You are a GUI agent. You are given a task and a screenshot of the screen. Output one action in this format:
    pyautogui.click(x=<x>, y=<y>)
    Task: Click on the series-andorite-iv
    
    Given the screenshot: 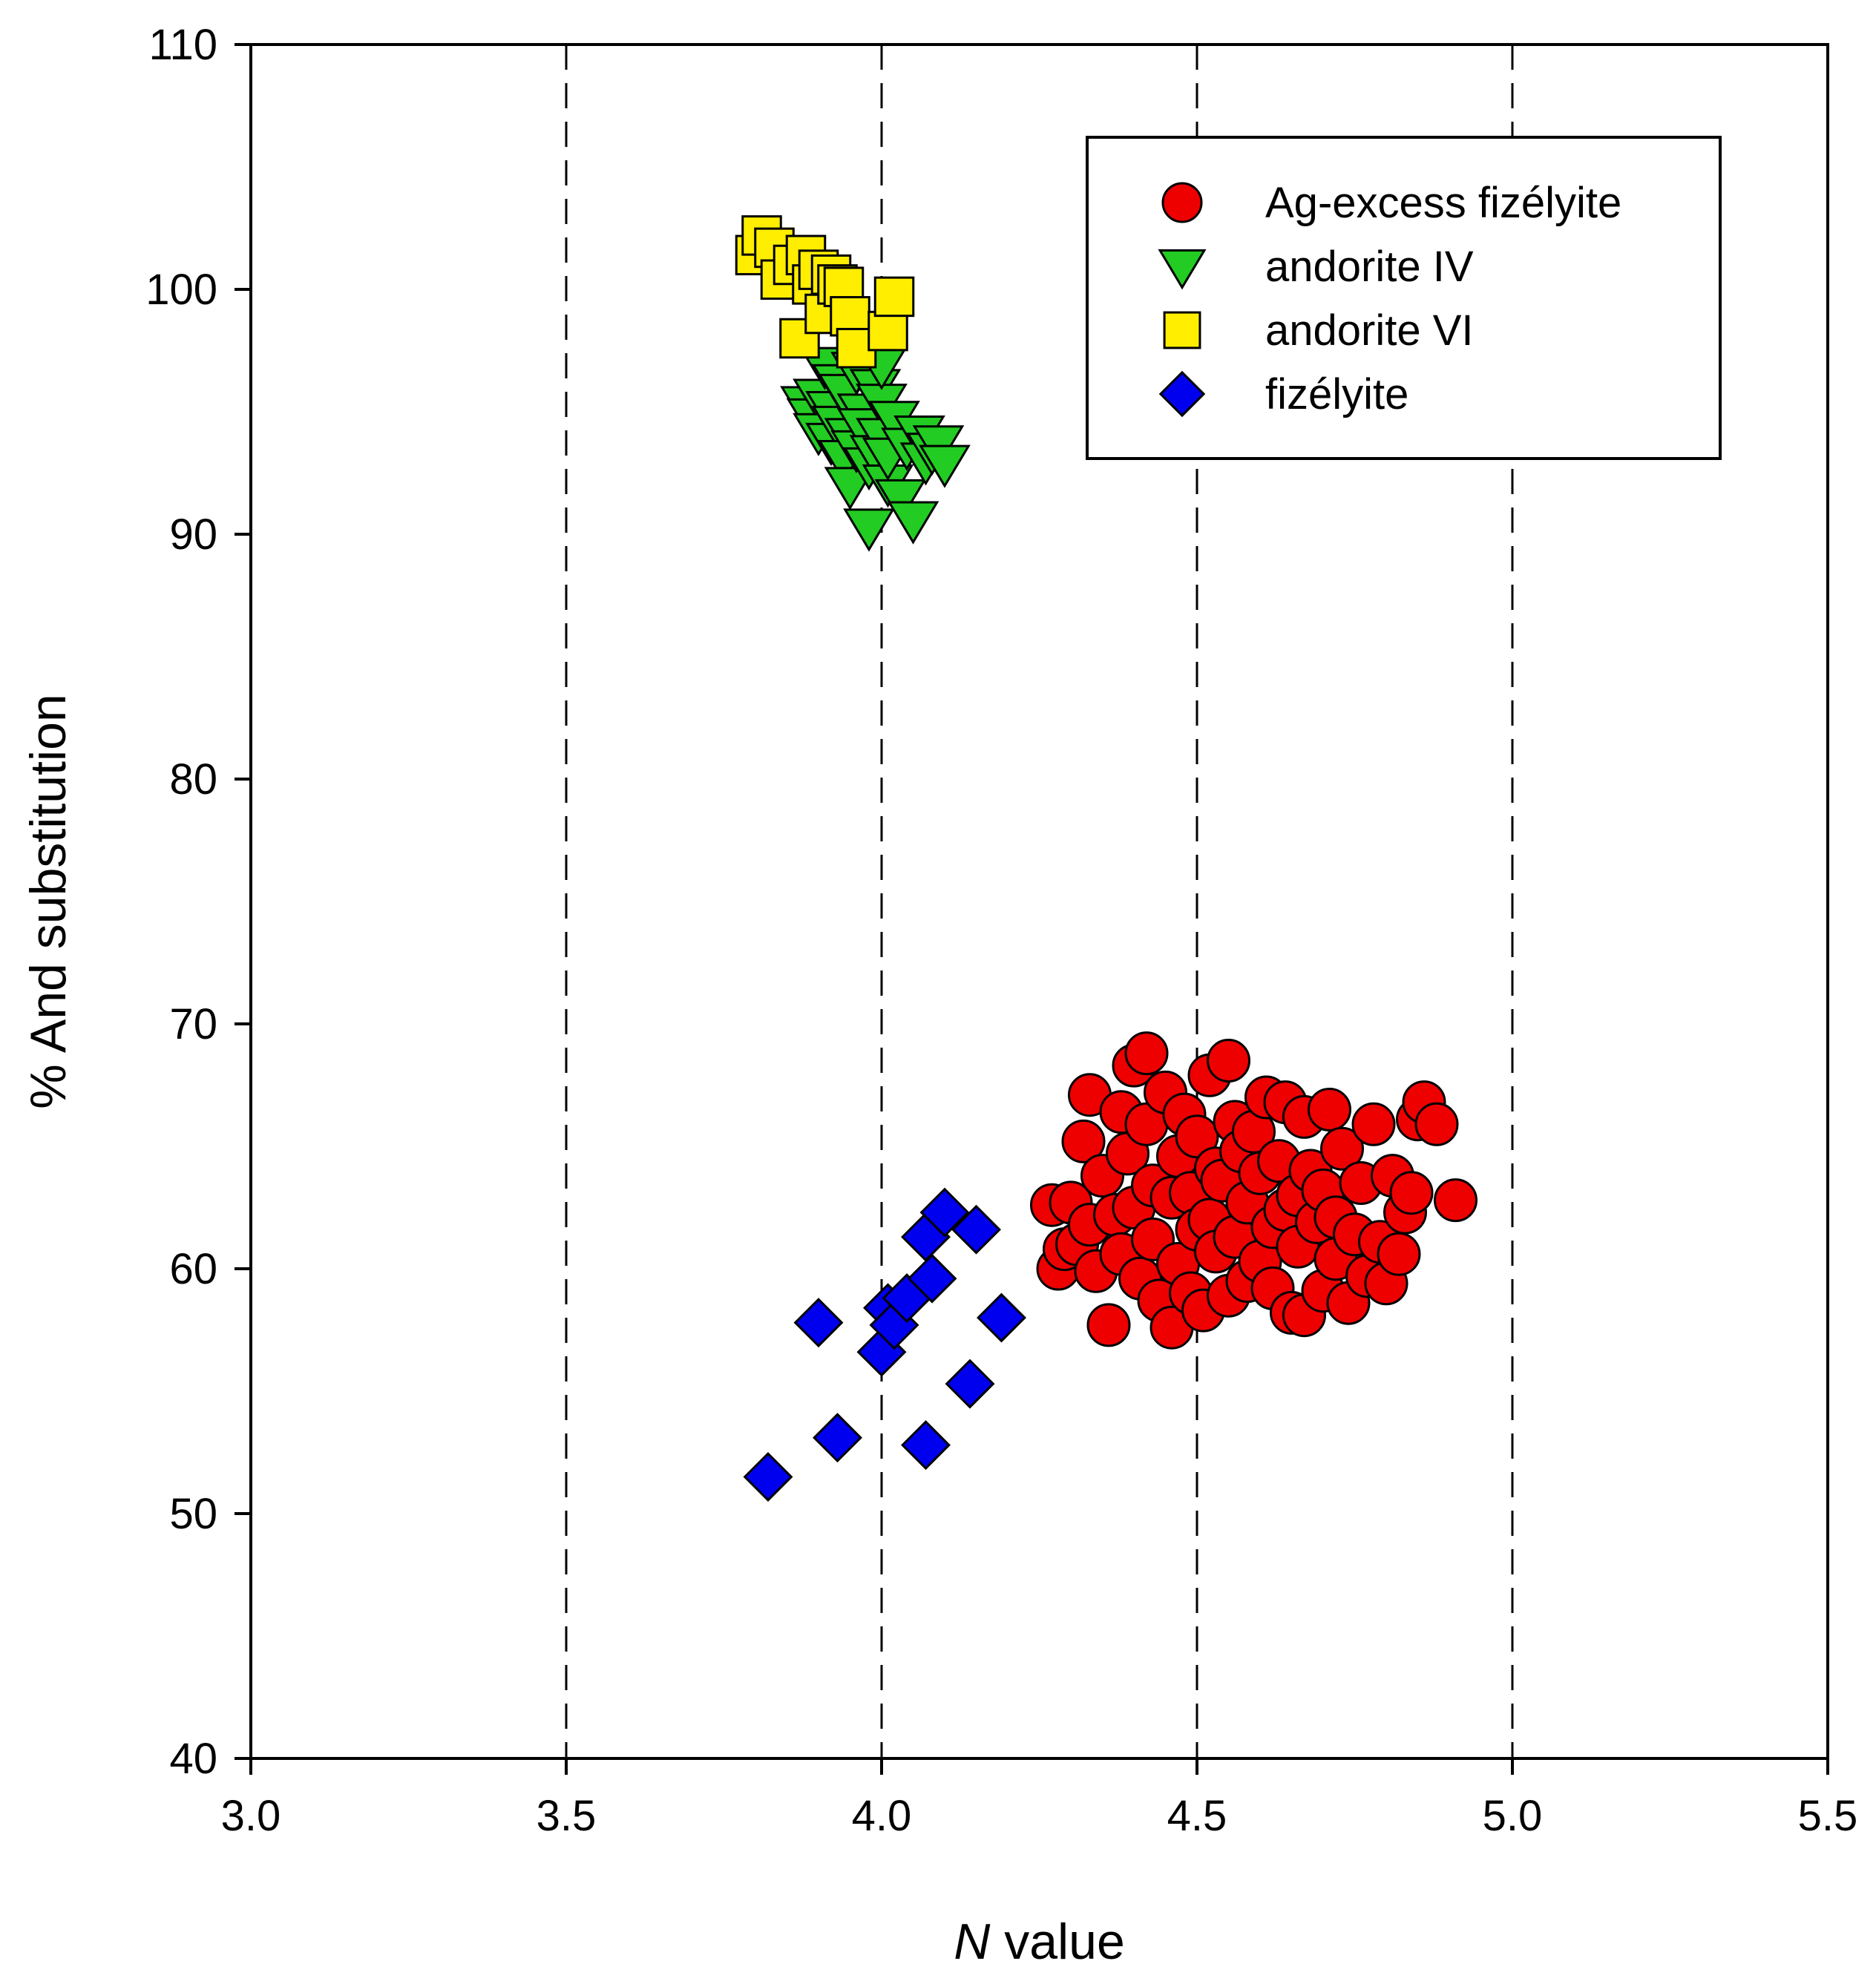 What is the action you would take?
    pyautogui.click(x=875, y=449)
    